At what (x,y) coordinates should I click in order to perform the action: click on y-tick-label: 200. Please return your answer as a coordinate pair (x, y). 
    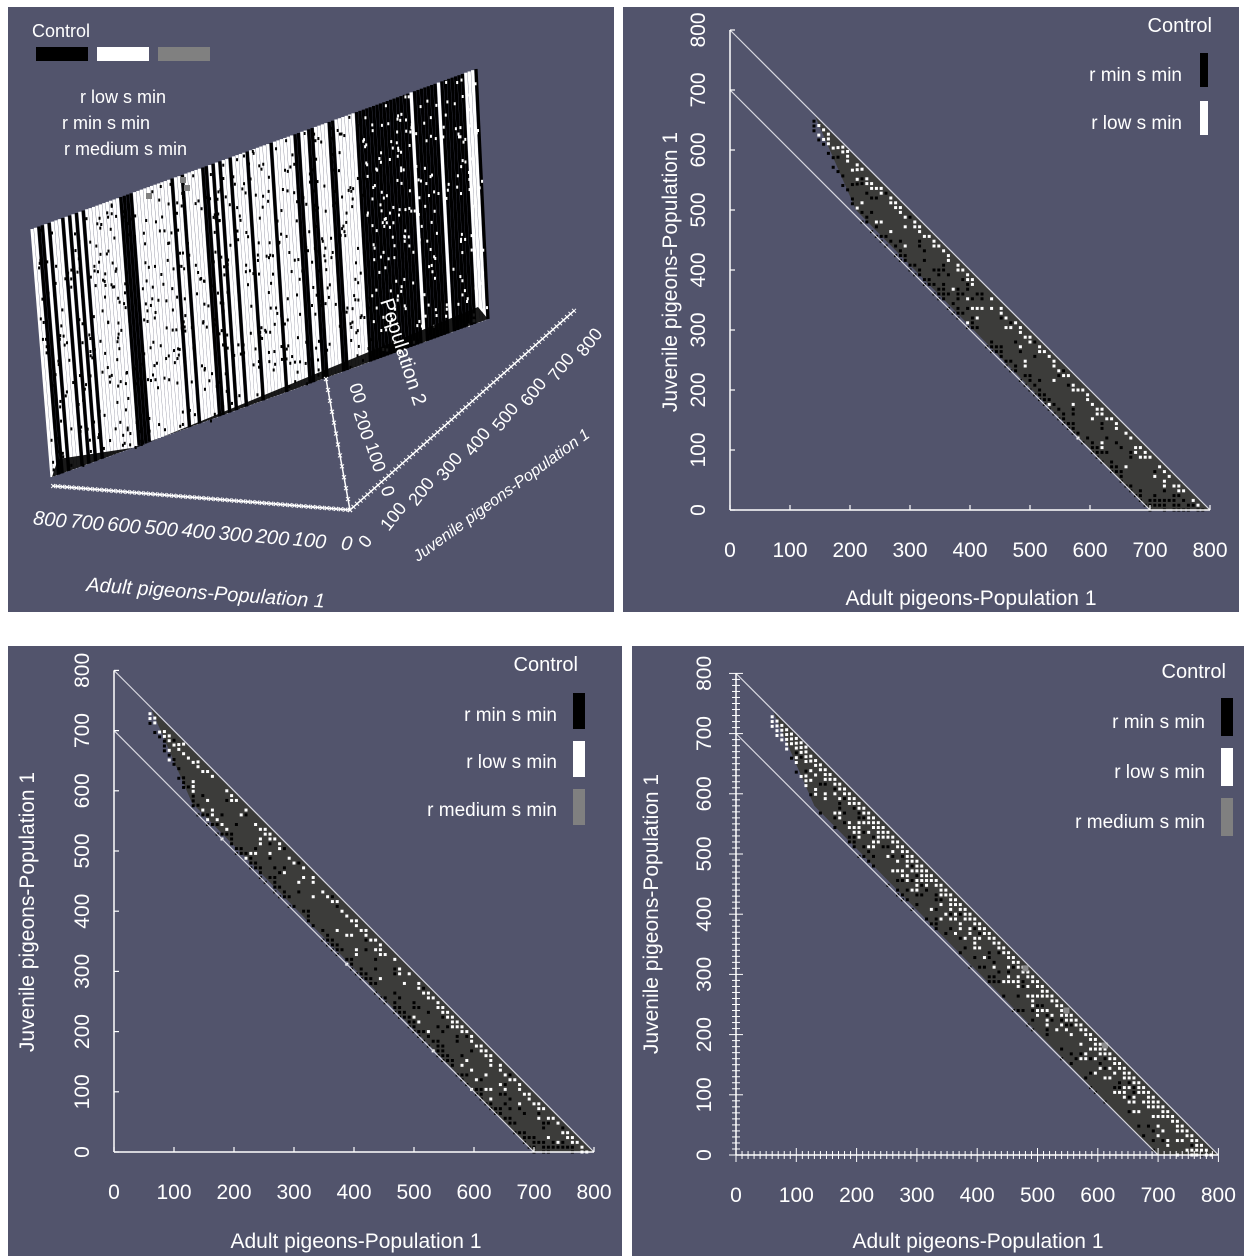
    Looking at the image, I should click on (704, 1034).